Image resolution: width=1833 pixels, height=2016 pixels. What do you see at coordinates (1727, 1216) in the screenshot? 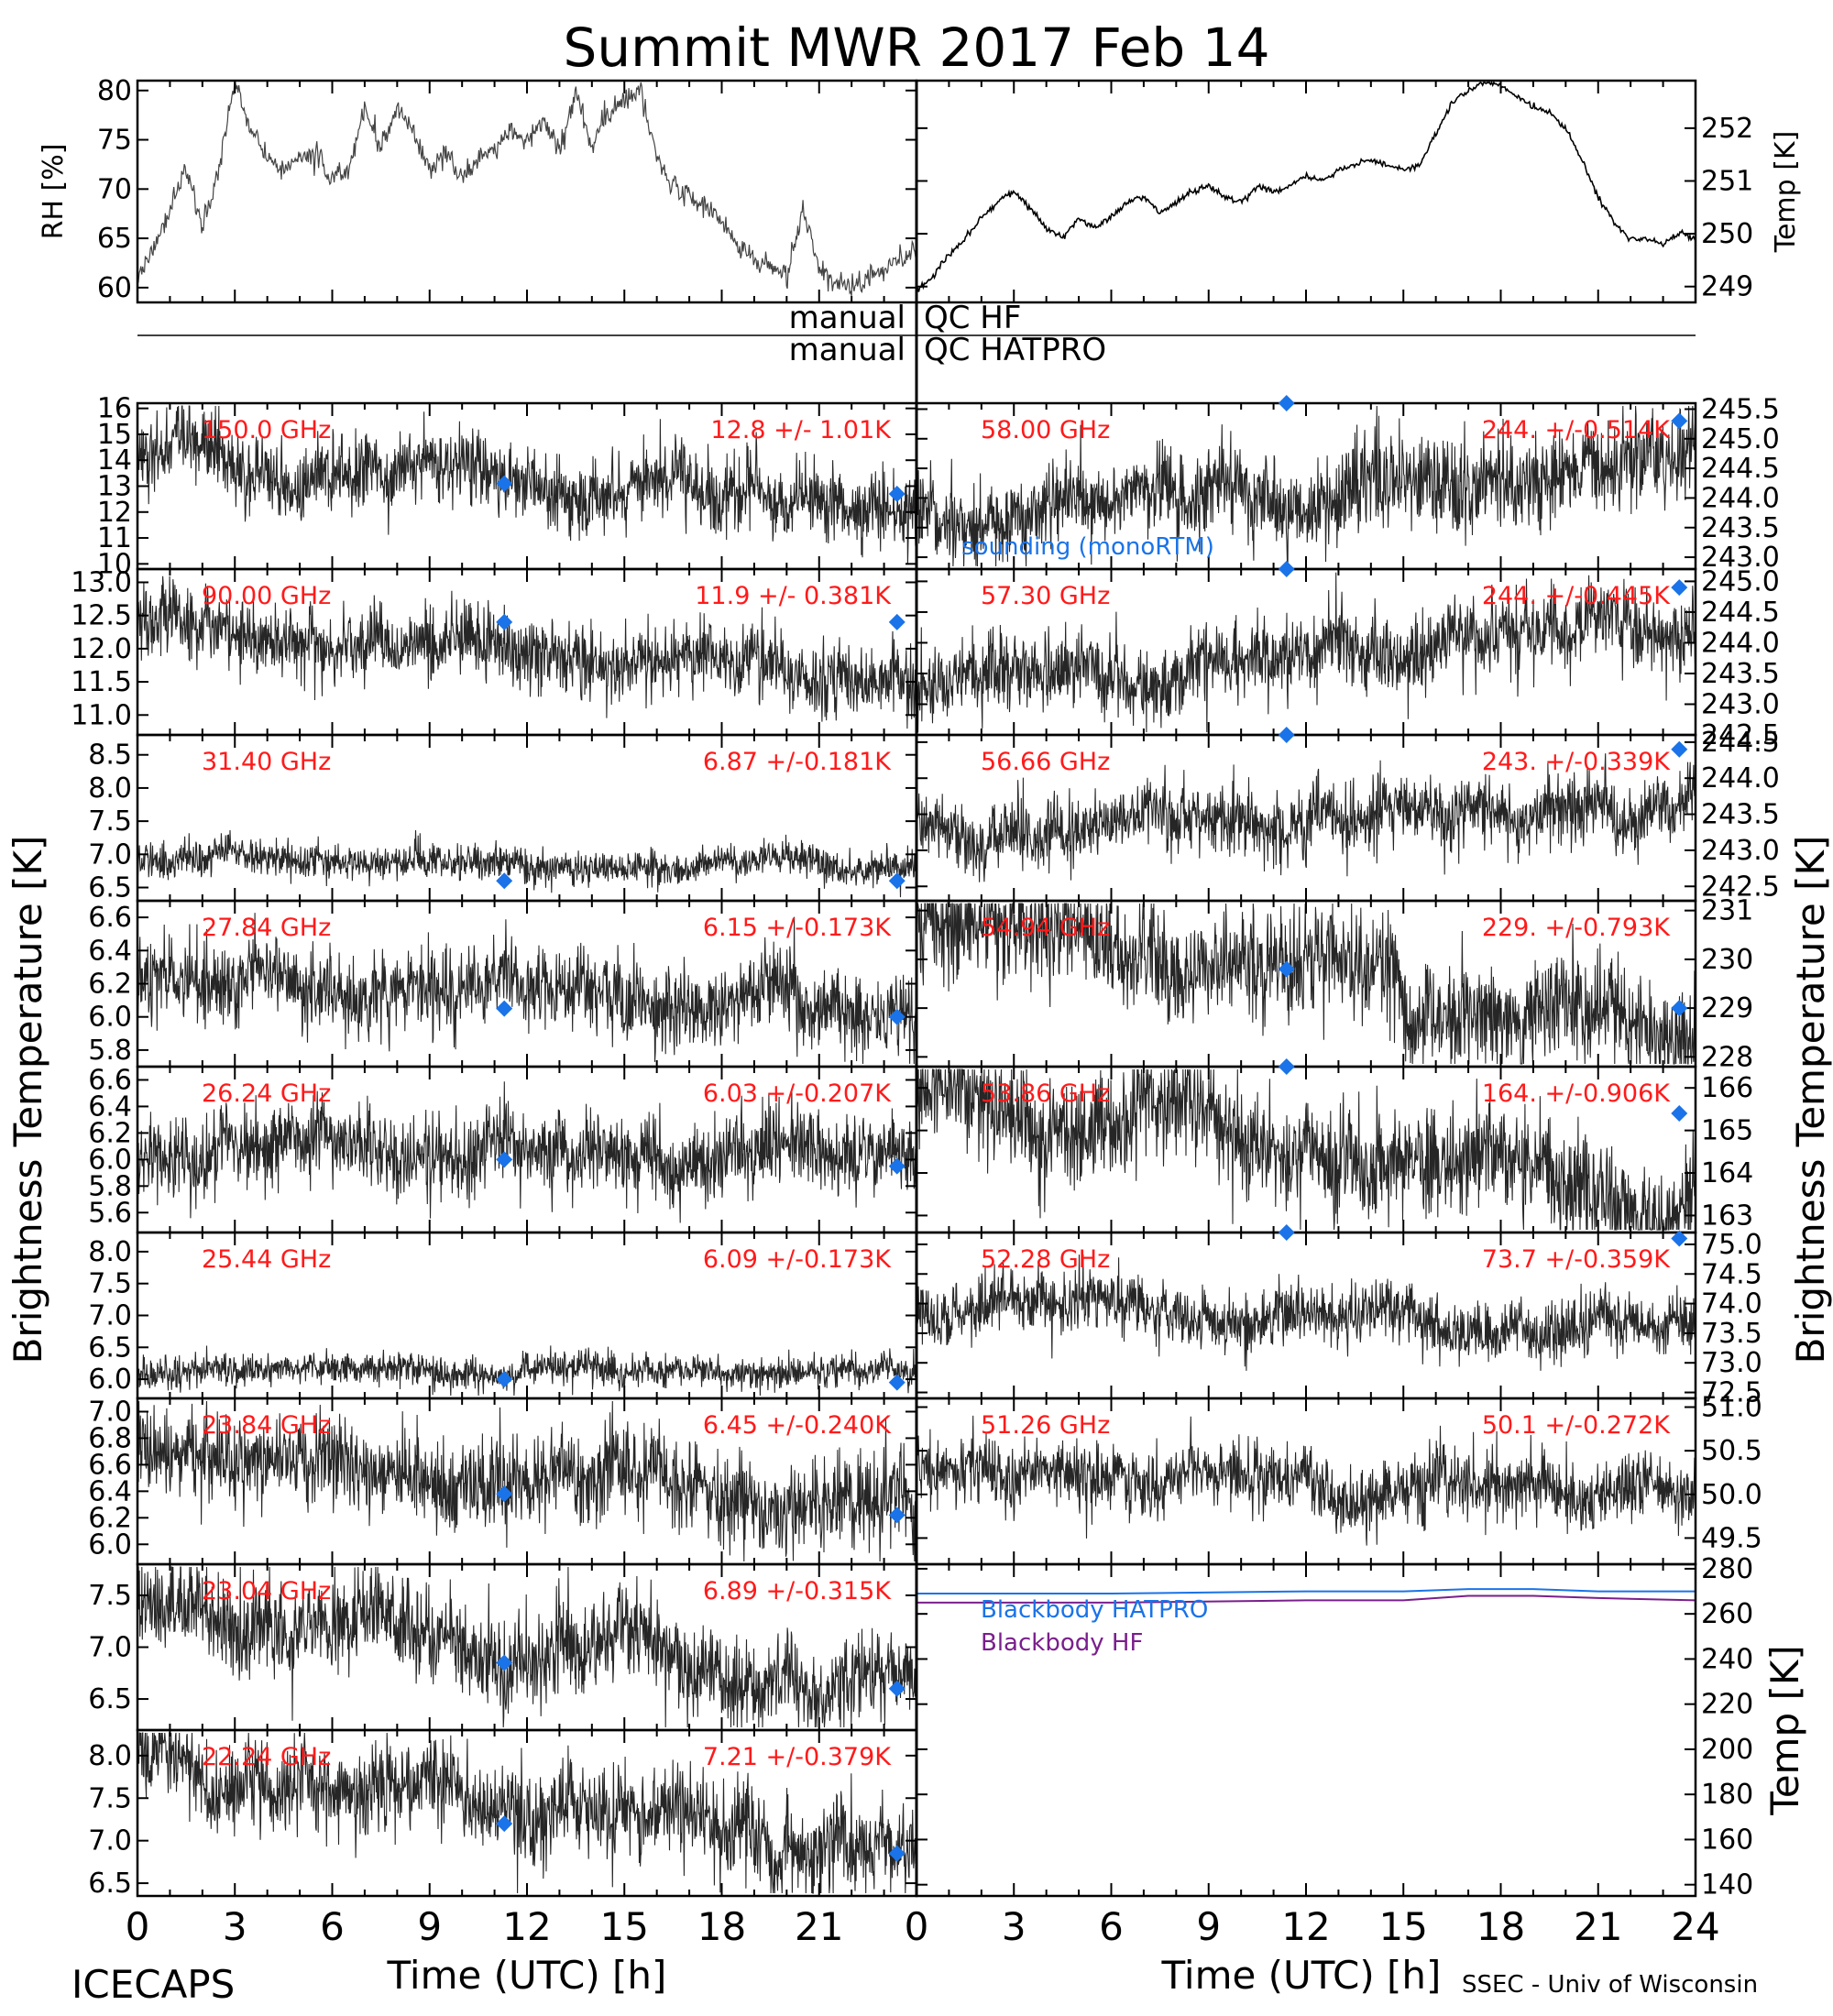
I see `y-tick-label: 163` at bounding box center [1727, 1216].